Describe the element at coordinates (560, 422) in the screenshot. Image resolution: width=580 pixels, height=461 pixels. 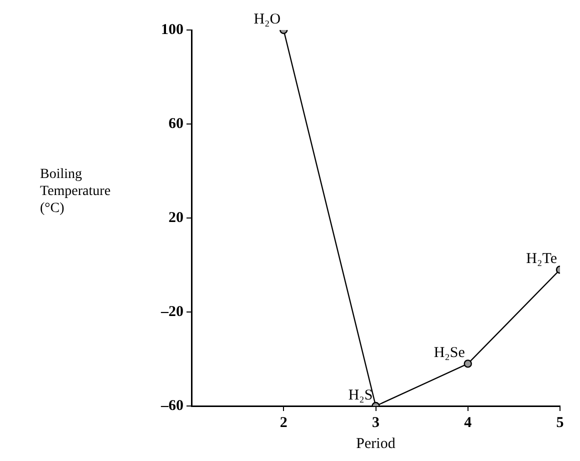
I see `x-tick-label: 5` at that location.